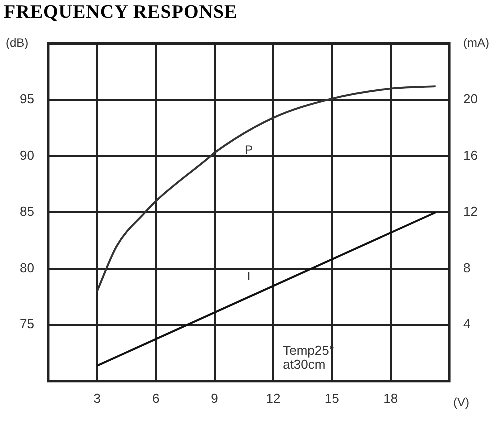 The image size is (500, 421). What do you see at coordinates (477, 43) in the screenshot?
I see `y2-axis-title: (mA)` at bounding box center [477, 43].